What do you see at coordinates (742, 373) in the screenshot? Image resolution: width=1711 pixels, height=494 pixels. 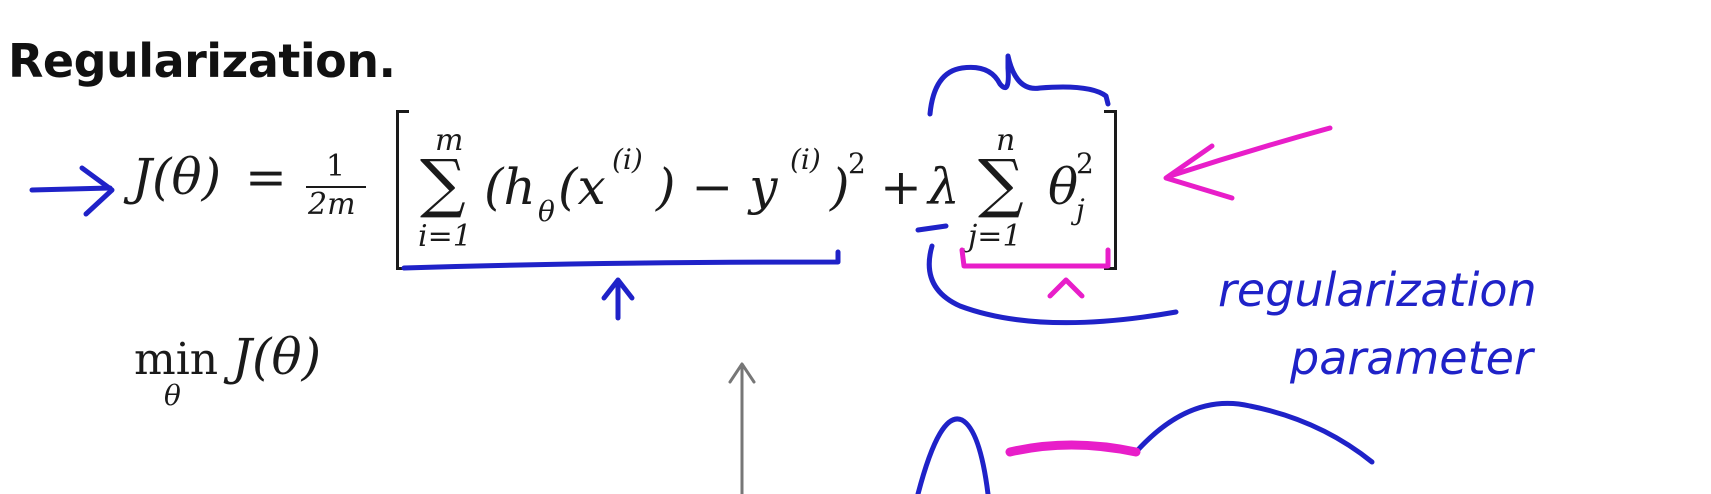 I see `gray-up-arrowhead` at bounding box center [742, 373].